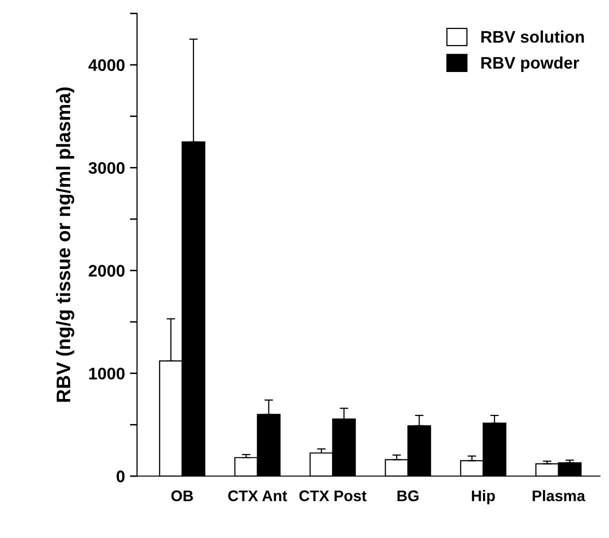  I want to click on x-tick-label: CTX Post, so click(332, 496).